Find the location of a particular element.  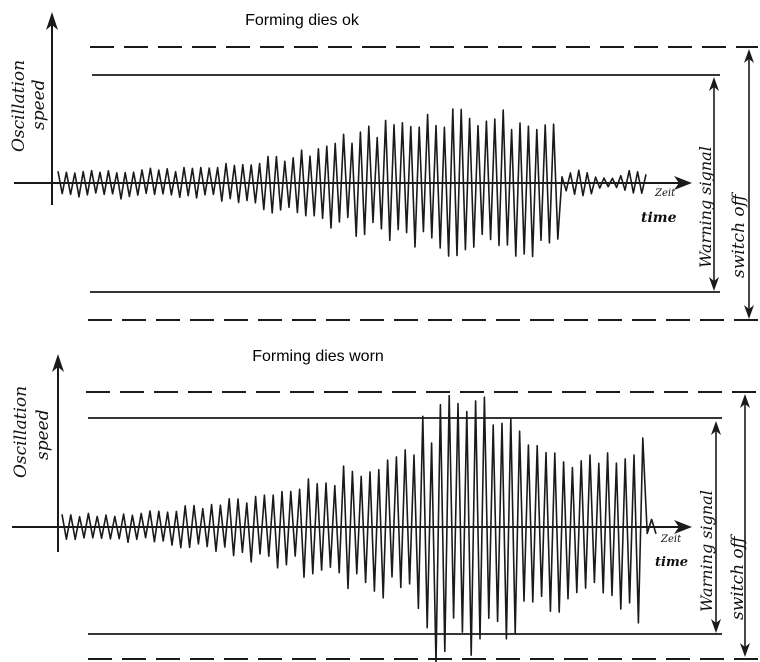

panel-title: Forming dies worn is located at coordinates (318, 356).